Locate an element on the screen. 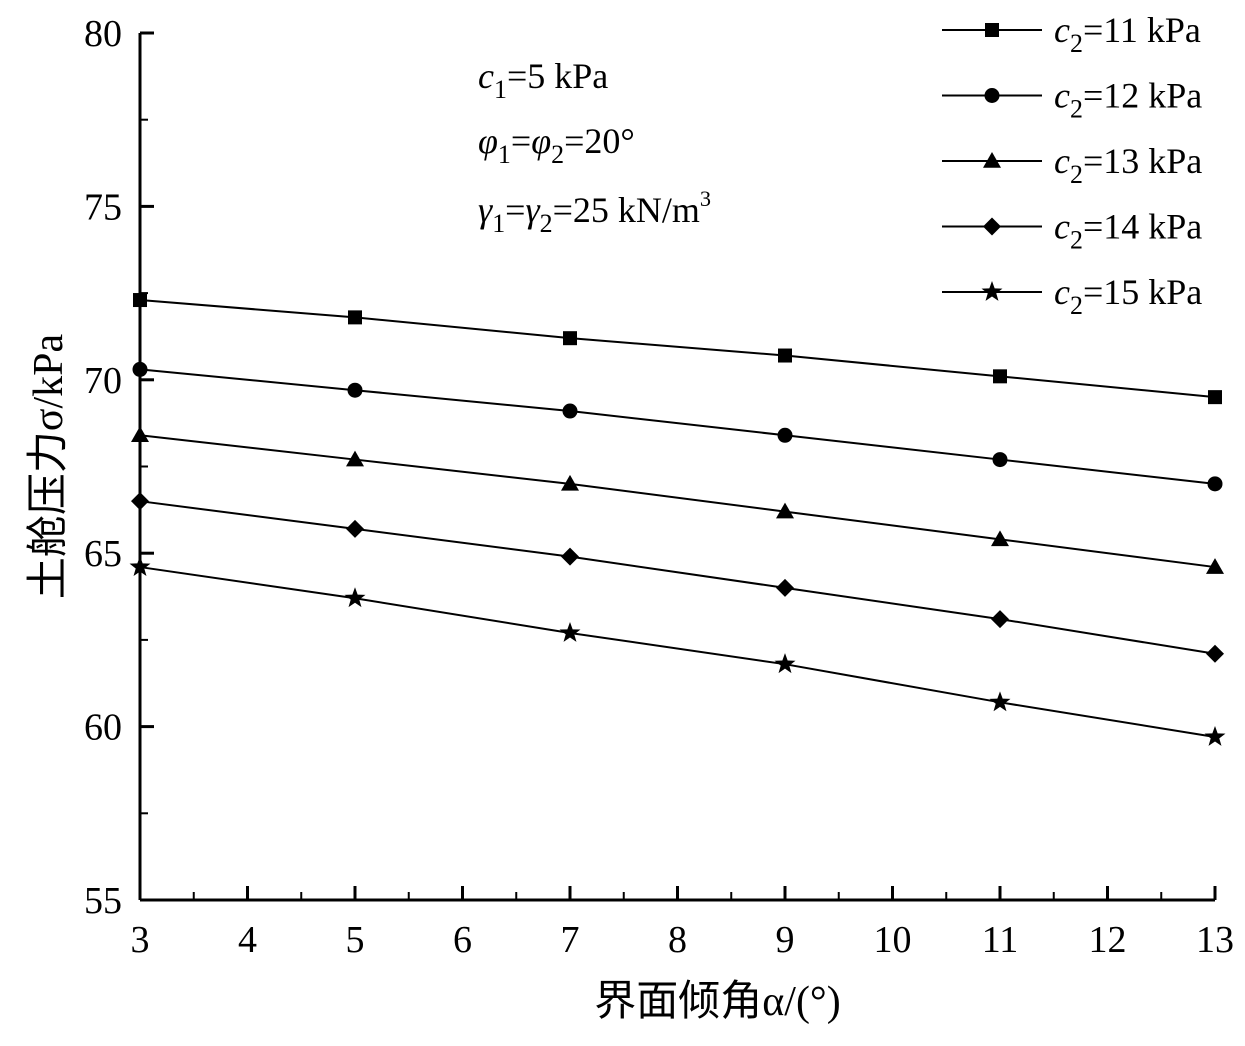  y-tick-label: 75 is located at coordinates (103, 207).